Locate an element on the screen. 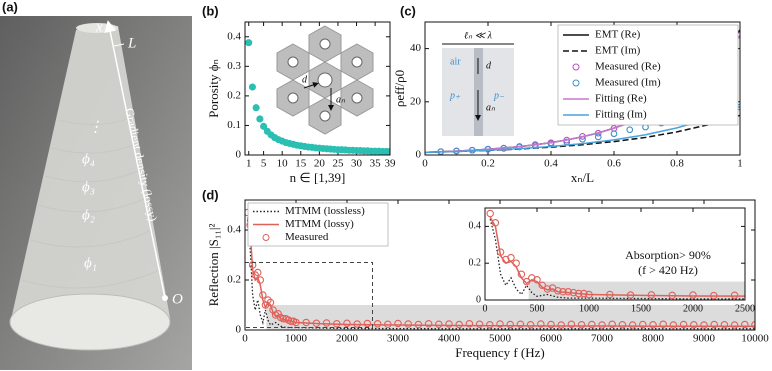  plot-frame is located at coordinates (317, 88).